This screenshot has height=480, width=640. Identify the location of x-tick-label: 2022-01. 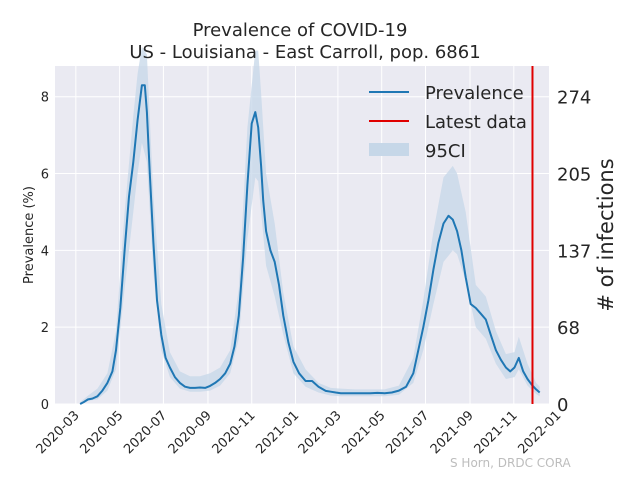
(539, 432).